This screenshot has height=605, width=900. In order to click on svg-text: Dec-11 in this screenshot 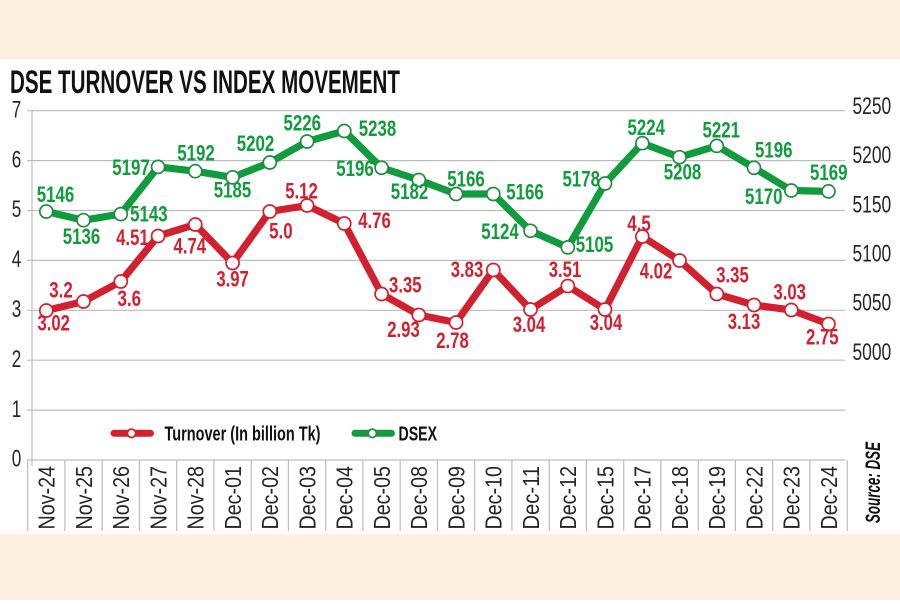, I will do `click(531, 498)`.